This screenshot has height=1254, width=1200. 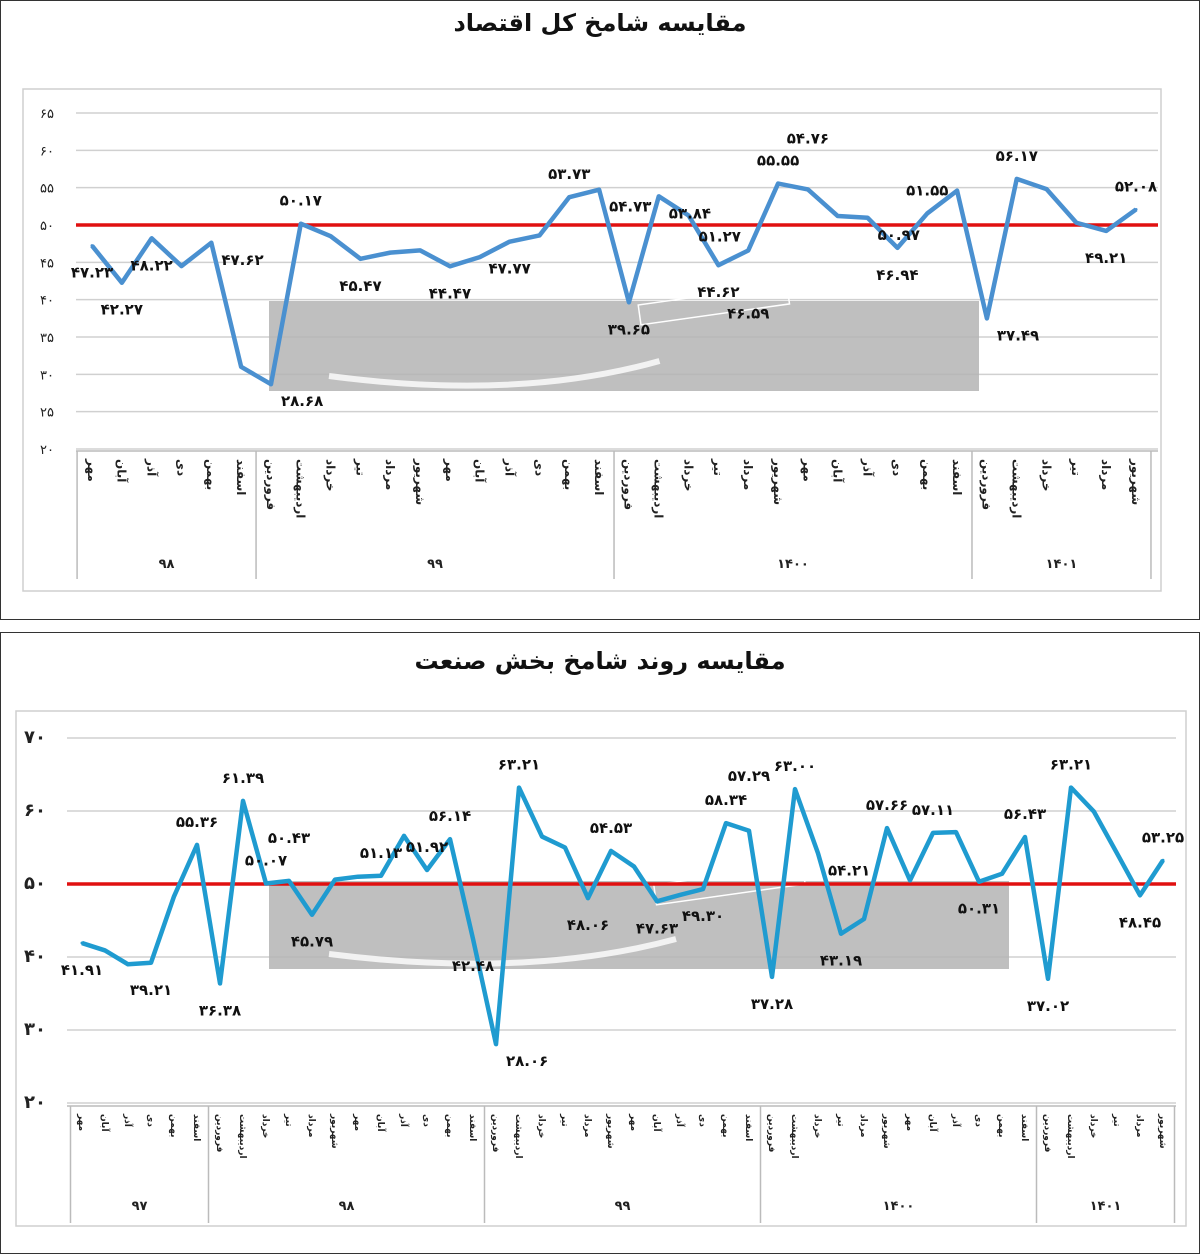 What do you see at coordinates (35, 810) in the screenshot?
I see `y-tick-label: ۶۰` at bounding box center [35, 810].